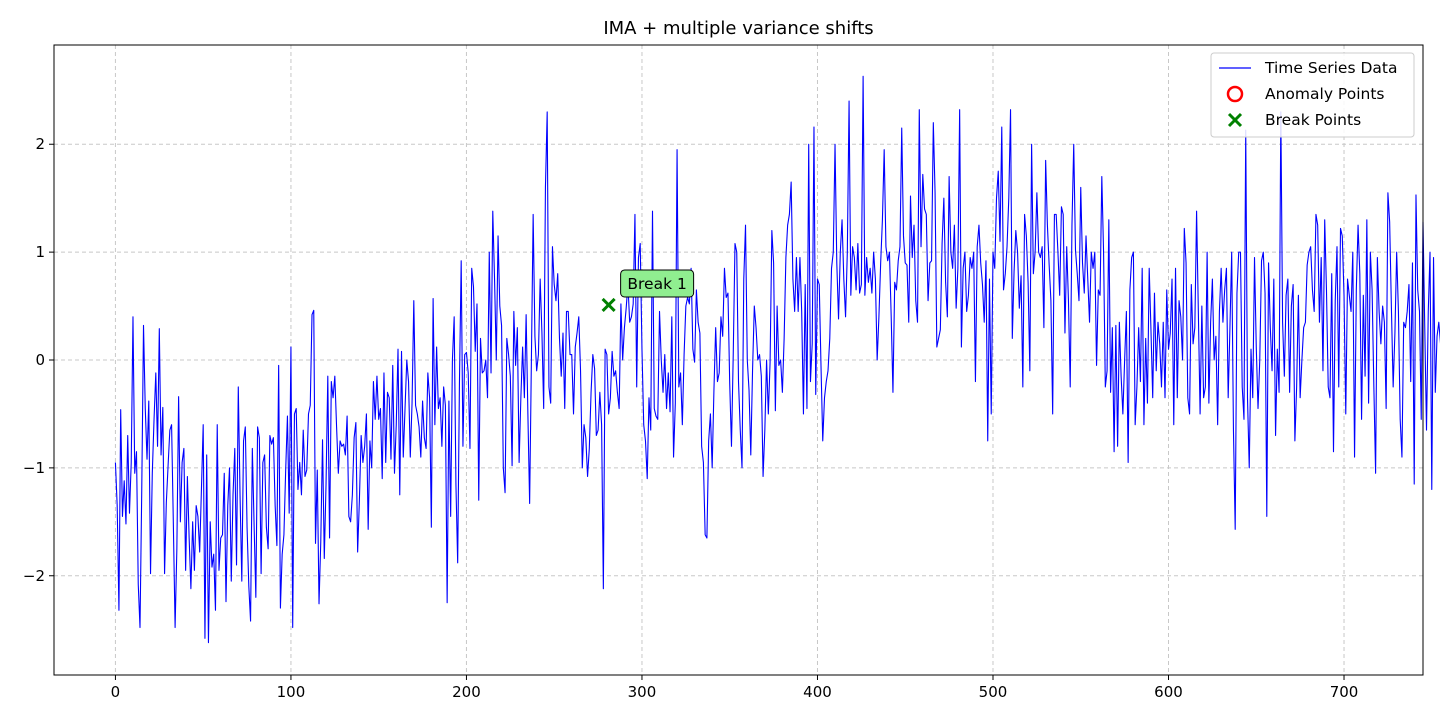 The image size is (1440, 720). I want to click on y-tick-label: −2, so click(34, 576).